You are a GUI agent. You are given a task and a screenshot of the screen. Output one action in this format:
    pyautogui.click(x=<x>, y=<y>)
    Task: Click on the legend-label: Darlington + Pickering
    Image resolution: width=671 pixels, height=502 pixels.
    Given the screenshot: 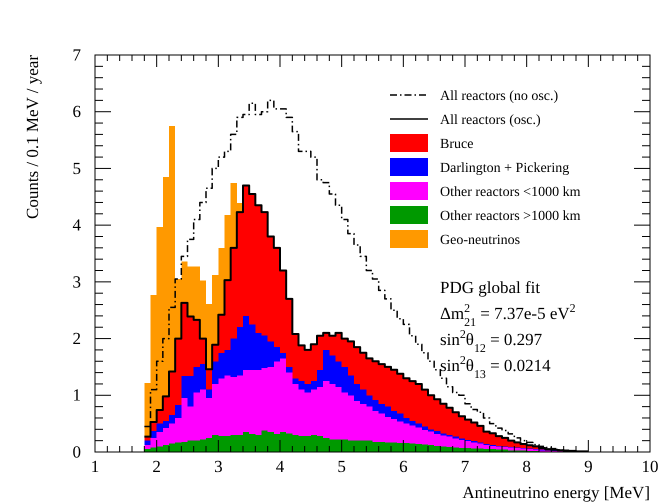 What is the action you would take?
    pyautogui.click(x=505, y=168)
    